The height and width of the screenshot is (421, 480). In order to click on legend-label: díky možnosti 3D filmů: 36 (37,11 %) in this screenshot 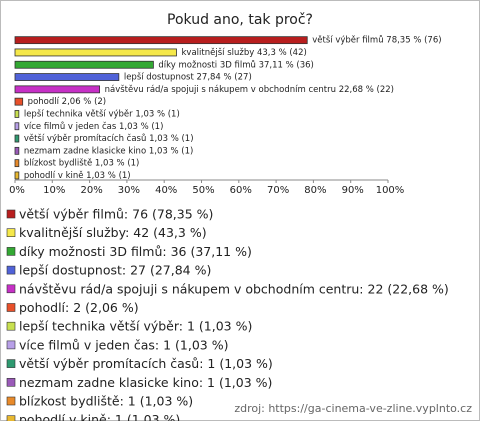, I will do `click(135, 251)`.